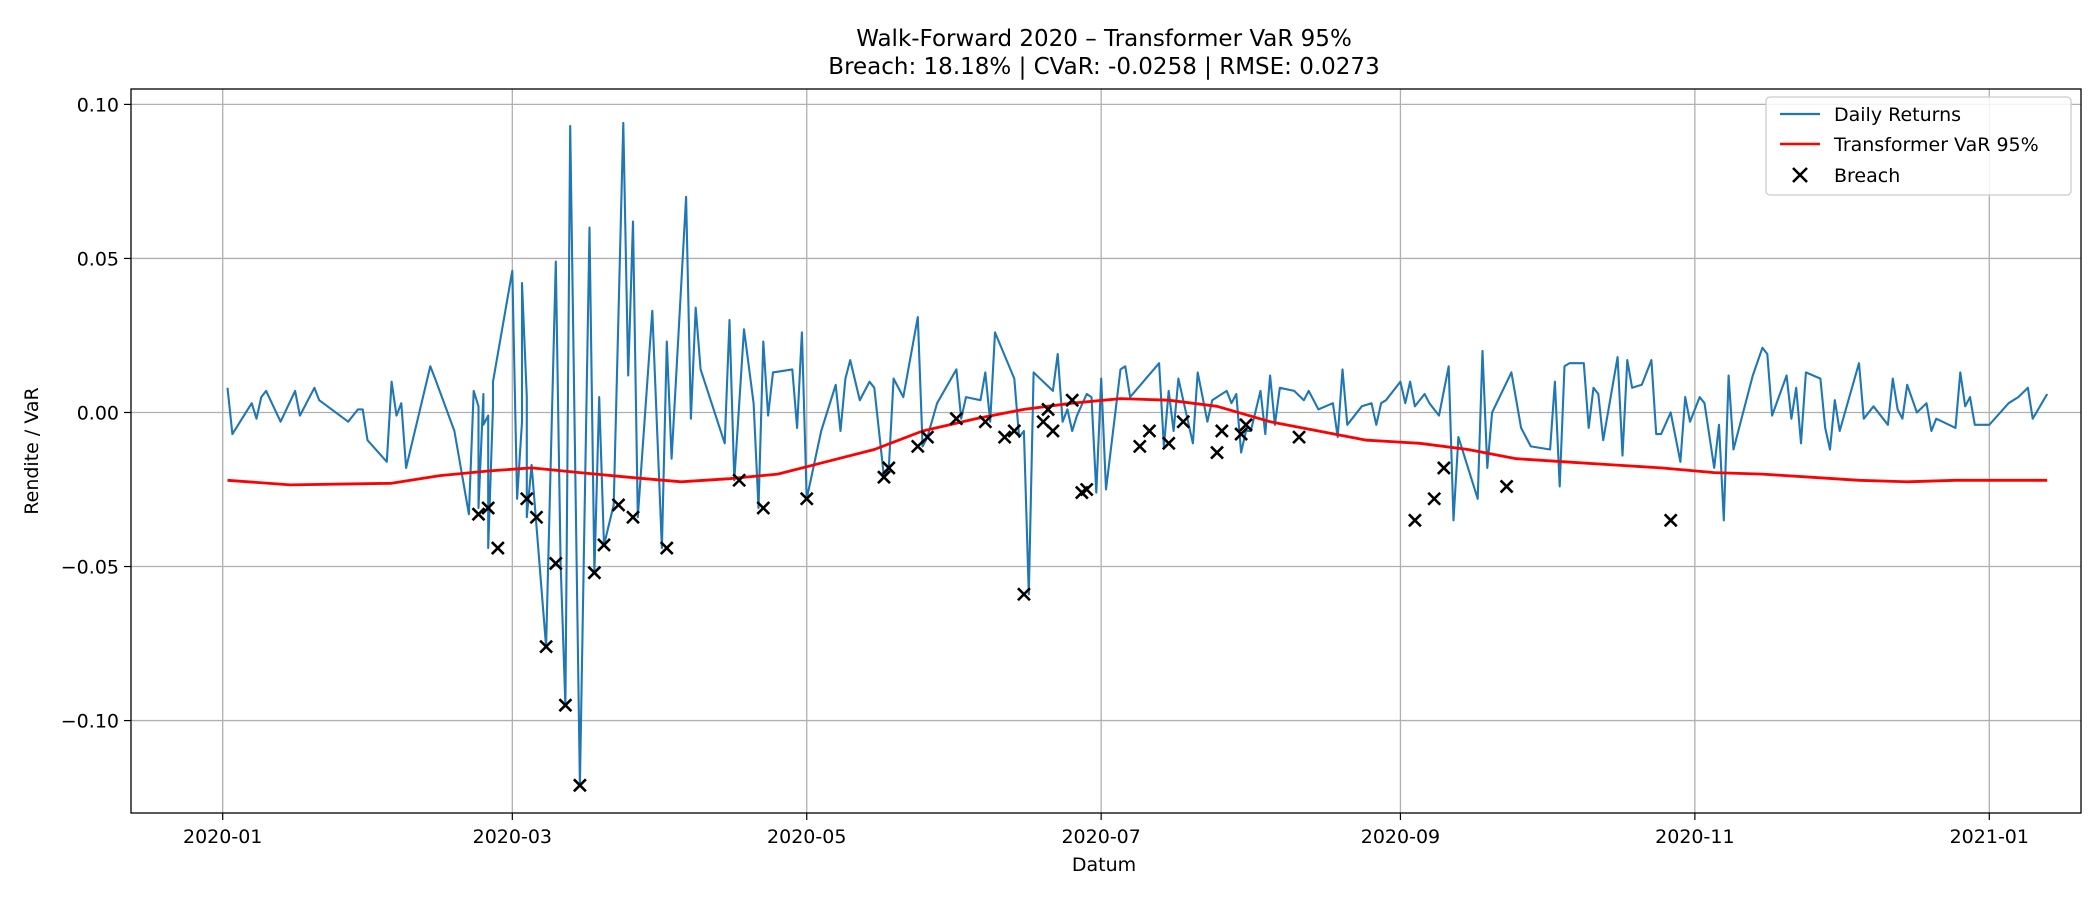 The image size is (2100, 900). I want to click on y-tick-label: −0.05, so click(90, 568).